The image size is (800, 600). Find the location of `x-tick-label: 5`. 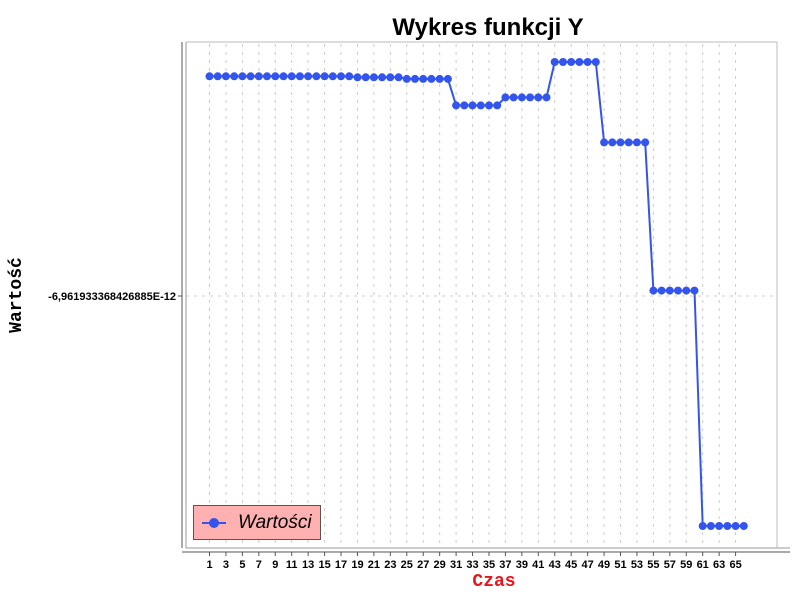

x-tick-label: 5 is located at coordinates (242, 565).